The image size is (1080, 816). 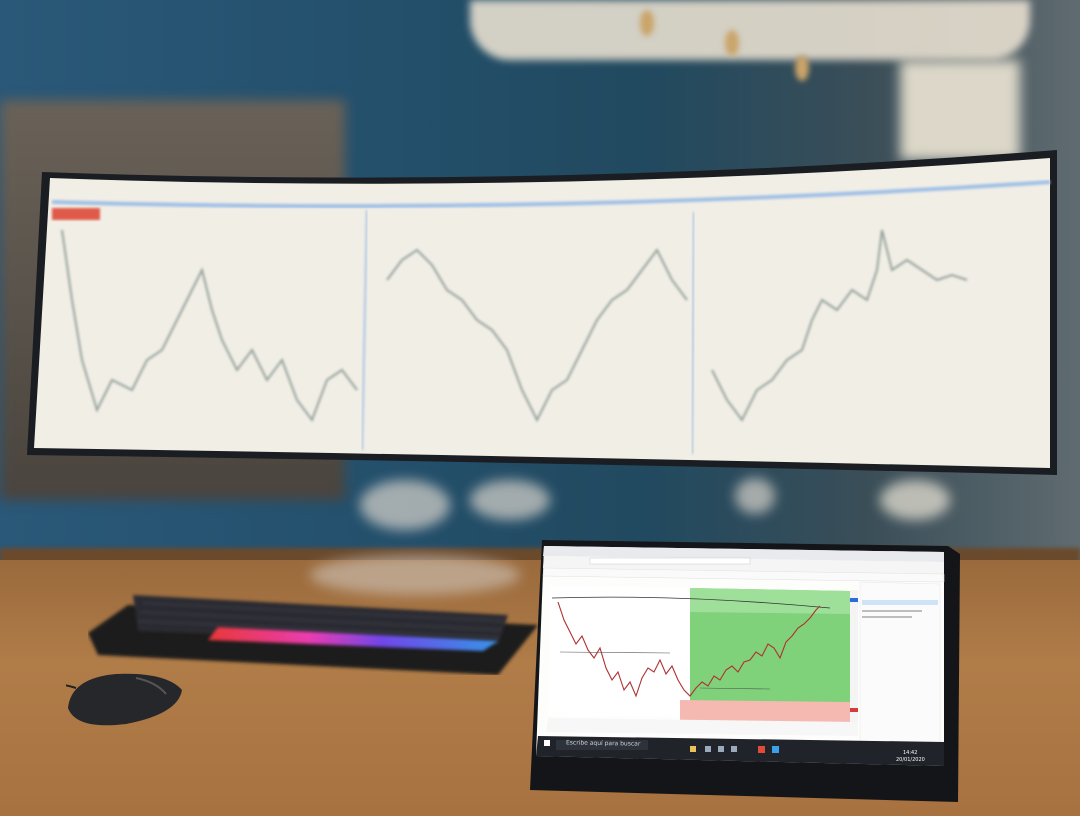 I want to click on taskbar-search-placeholder: Escribe aquí para buscar, so click(x=603, y=743).